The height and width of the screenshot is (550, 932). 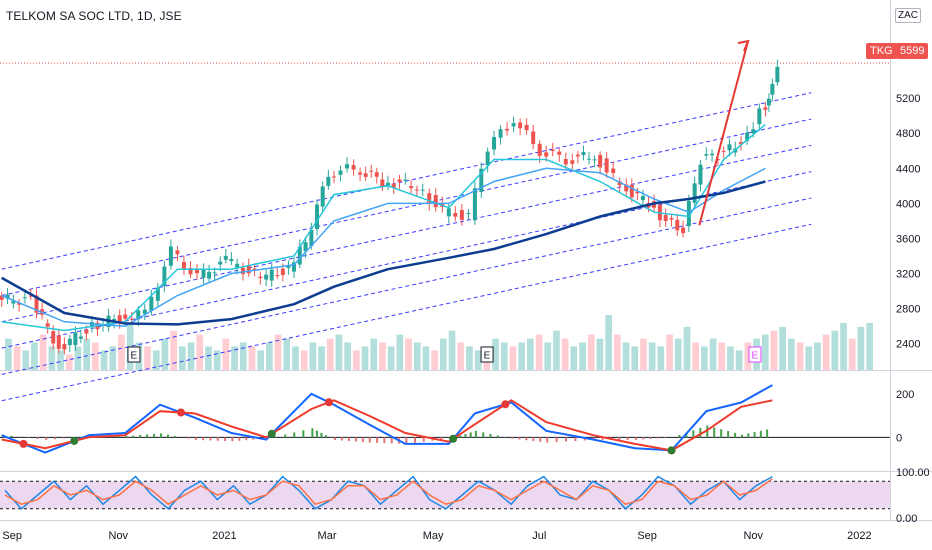 What do you see at coordinates (908, 204) in the screenshot?
I see `price-axis-tick-label: 4000` at bounding box center [908, 204].